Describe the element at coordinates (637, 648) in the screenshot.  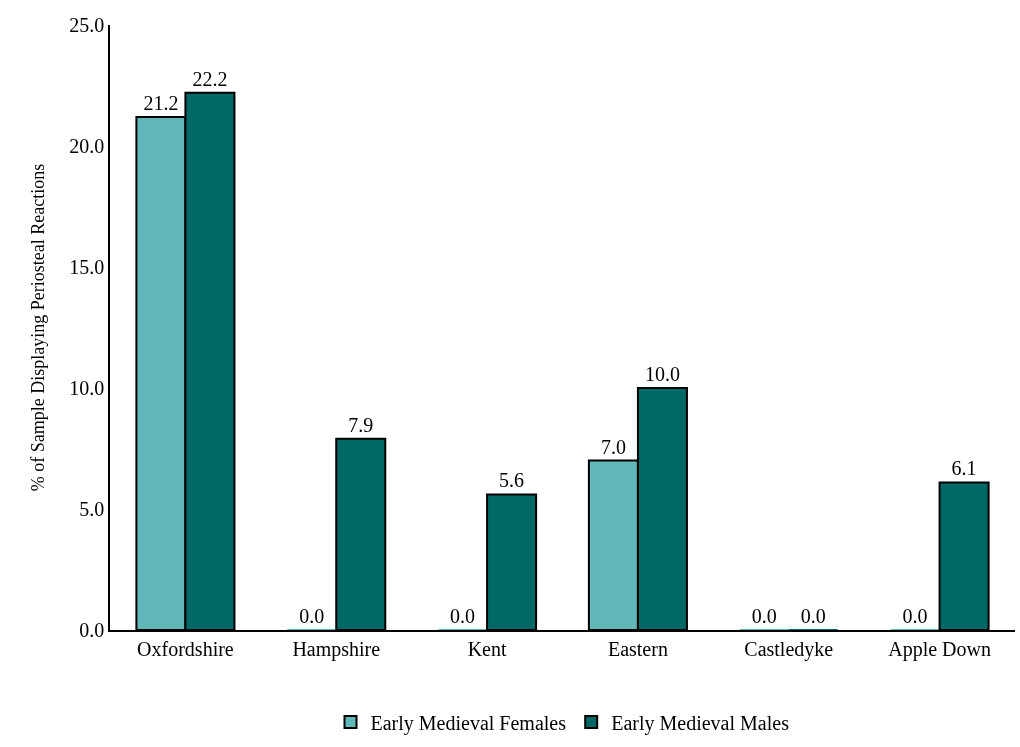
I see `x-tick-label: Eastern` at that location.